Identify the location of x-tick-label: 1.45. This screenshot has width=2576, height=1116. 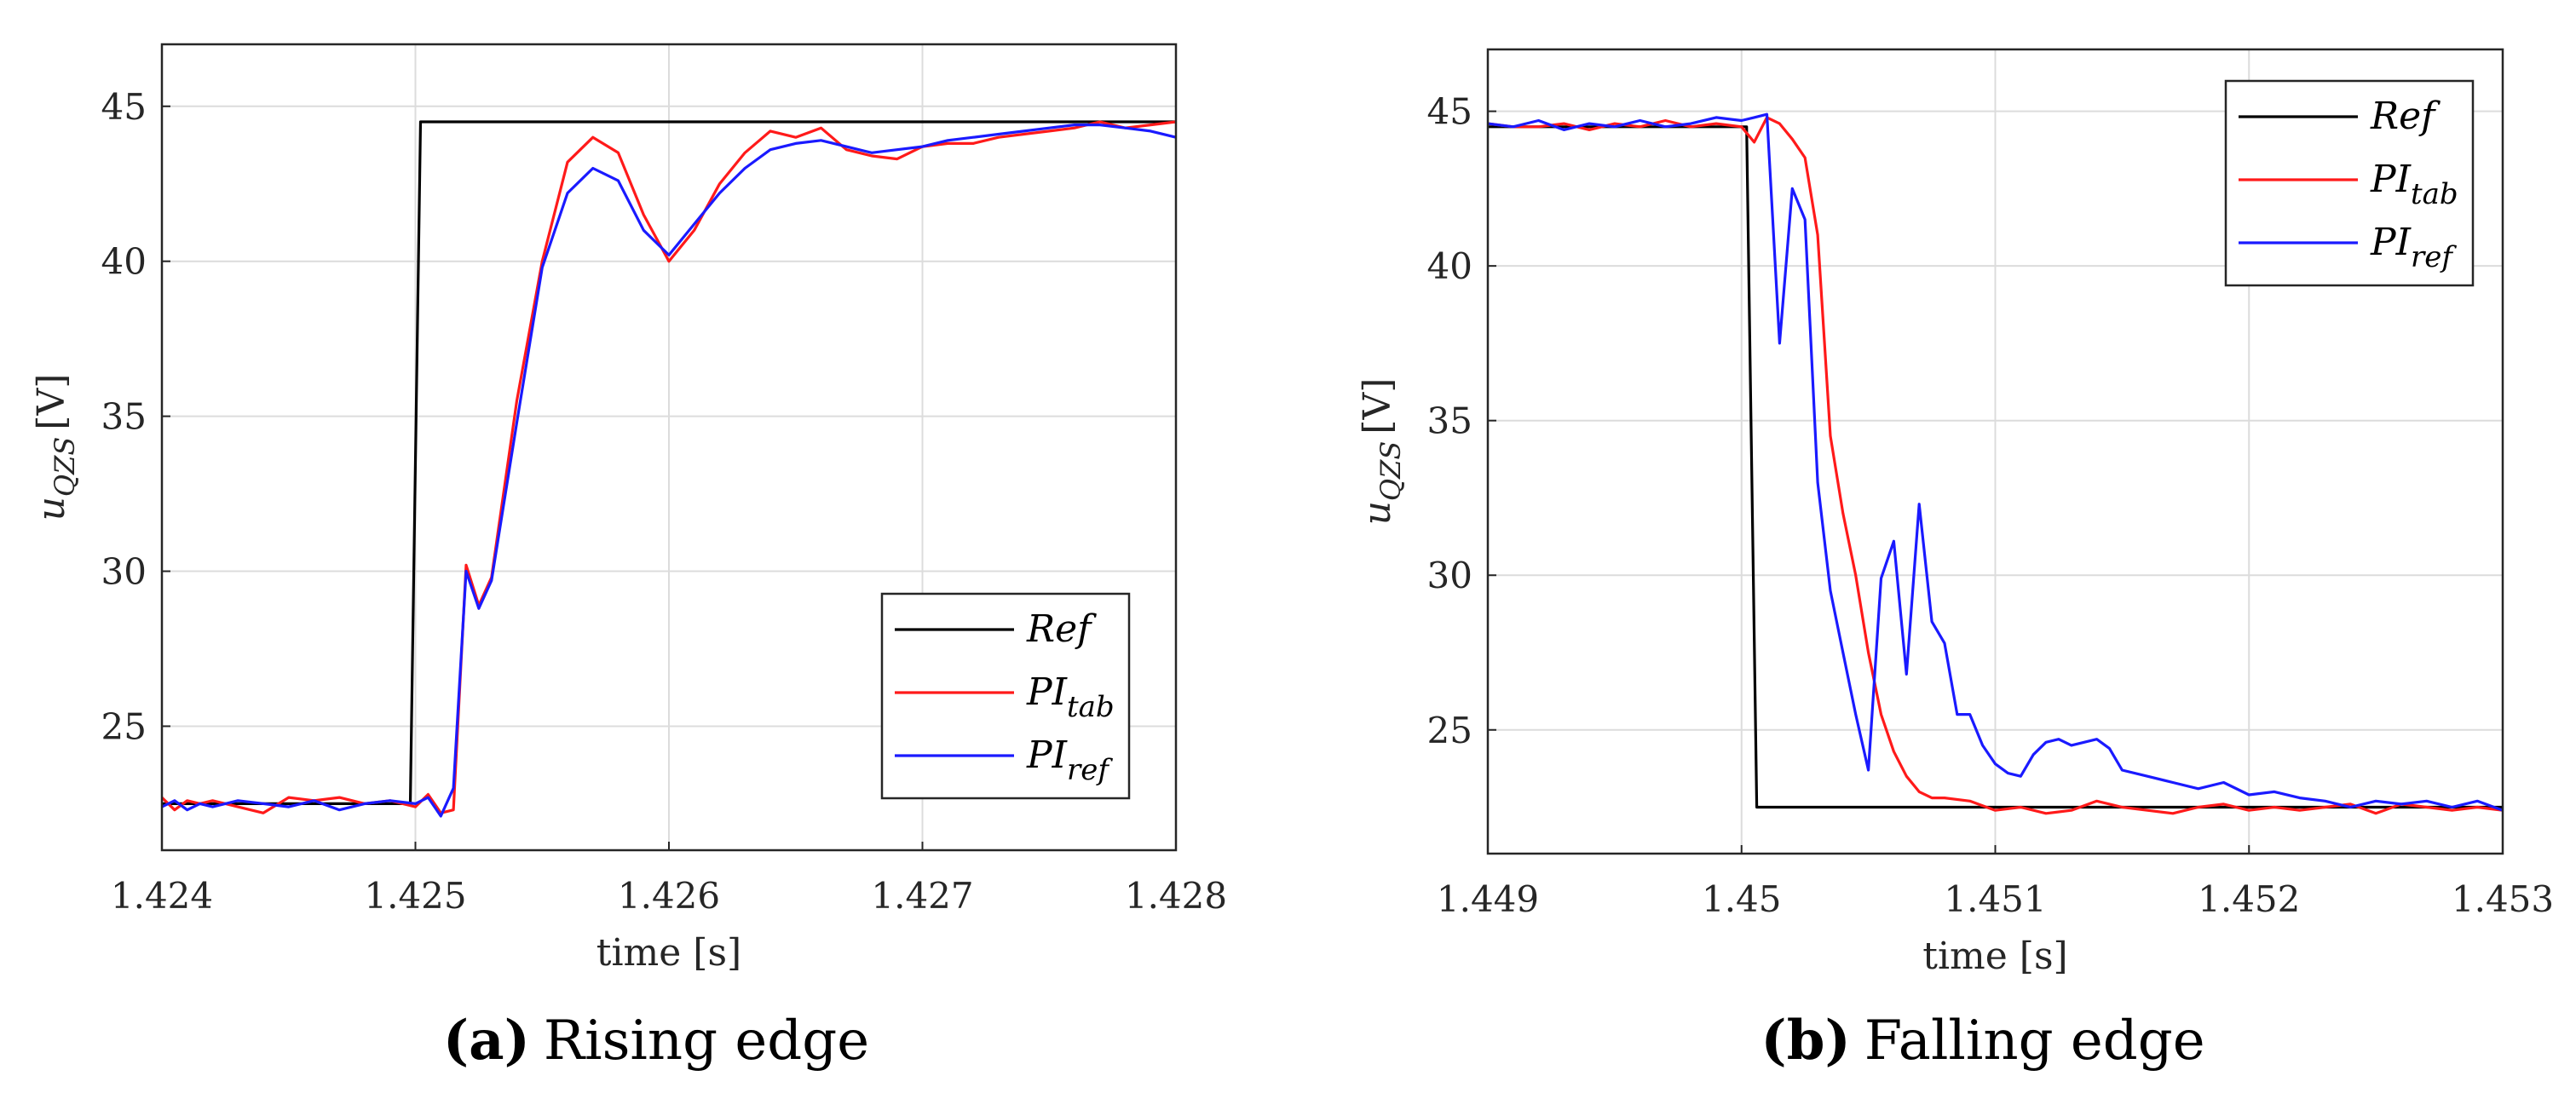
(1742, 899).